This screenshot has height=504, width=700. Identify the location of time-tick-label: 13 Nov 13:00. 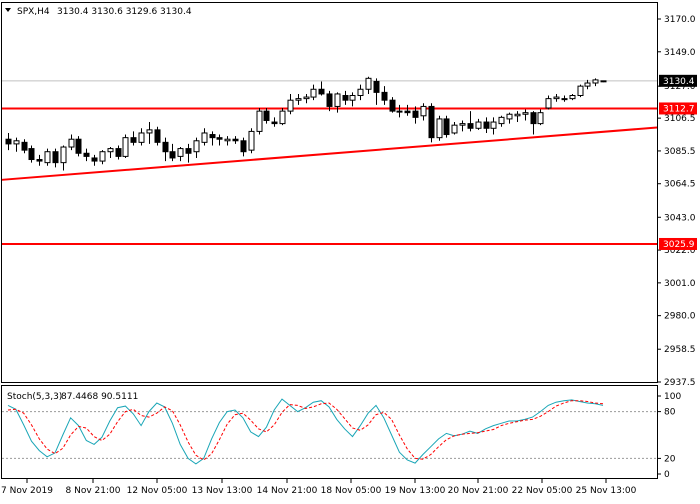
(222, 491).